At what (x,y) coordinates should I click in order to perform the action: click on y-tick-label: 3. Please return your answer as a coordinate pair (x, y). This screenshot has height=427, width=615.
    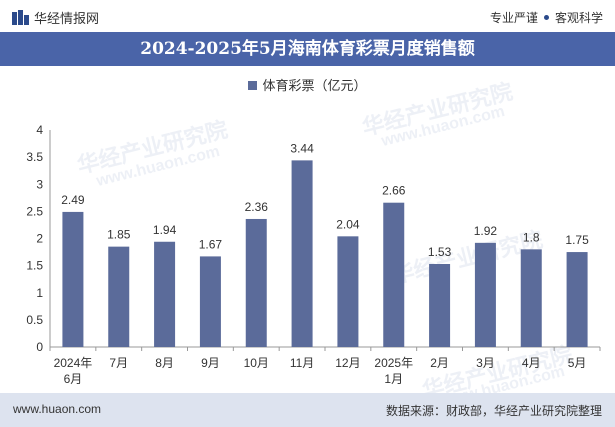
    Looking at the image, I should click on (39, 184).